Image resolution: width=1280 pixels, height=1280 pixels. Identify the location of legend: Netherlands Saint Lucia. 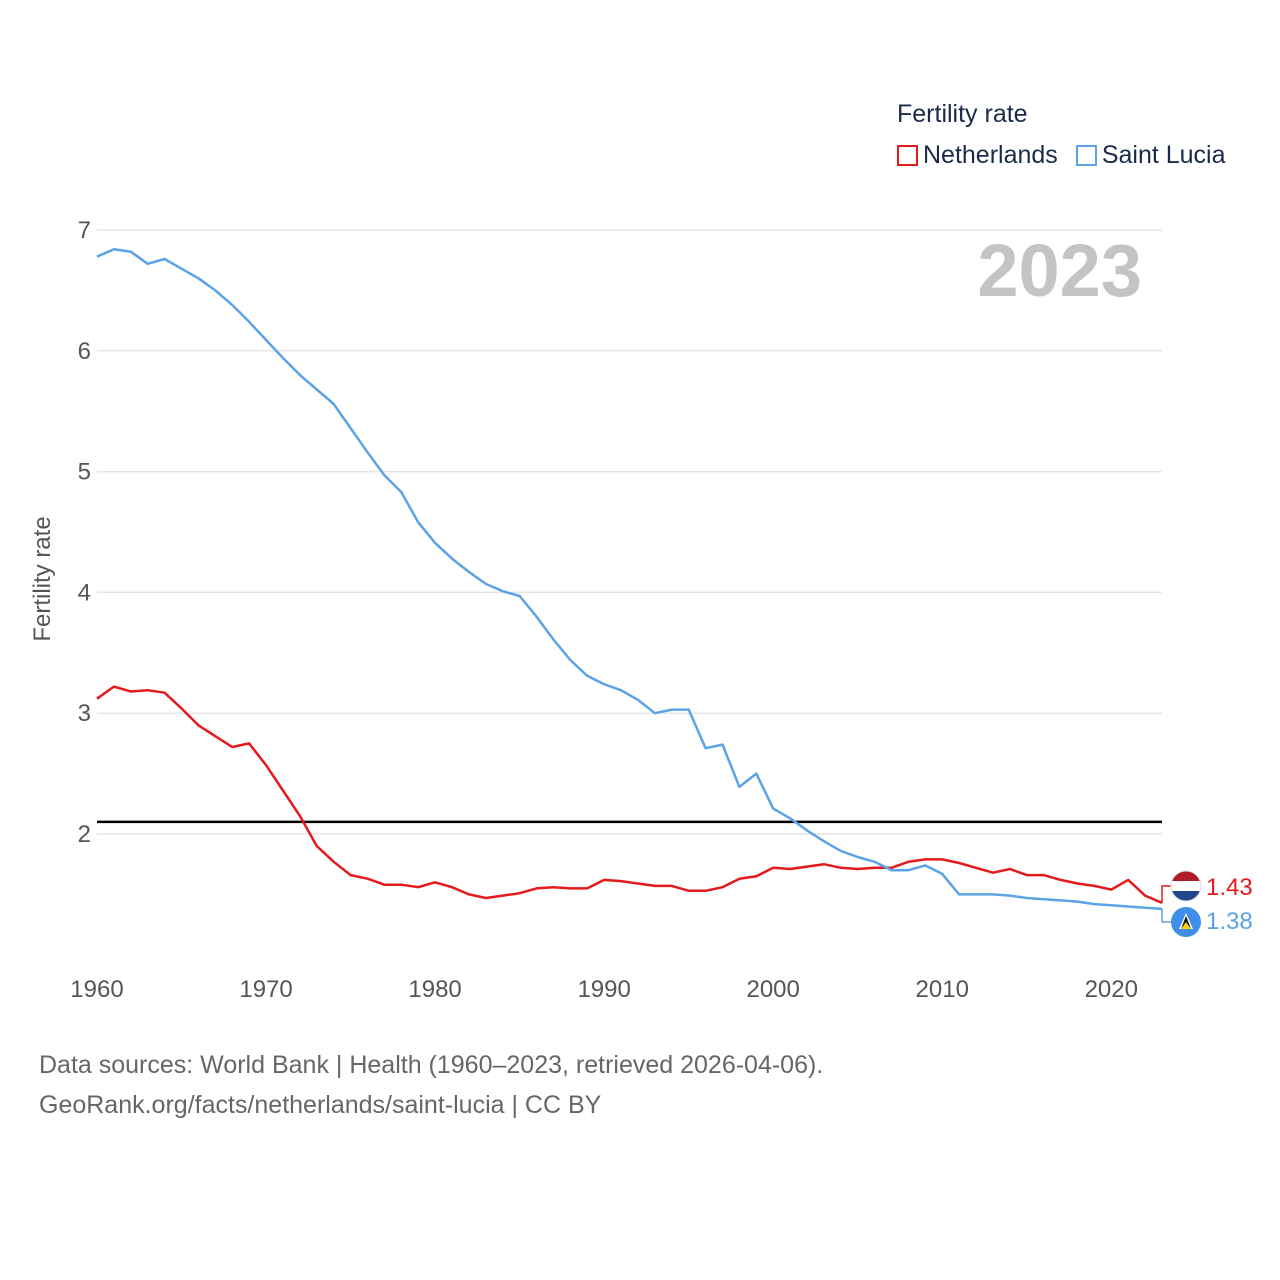
(1070, 155).